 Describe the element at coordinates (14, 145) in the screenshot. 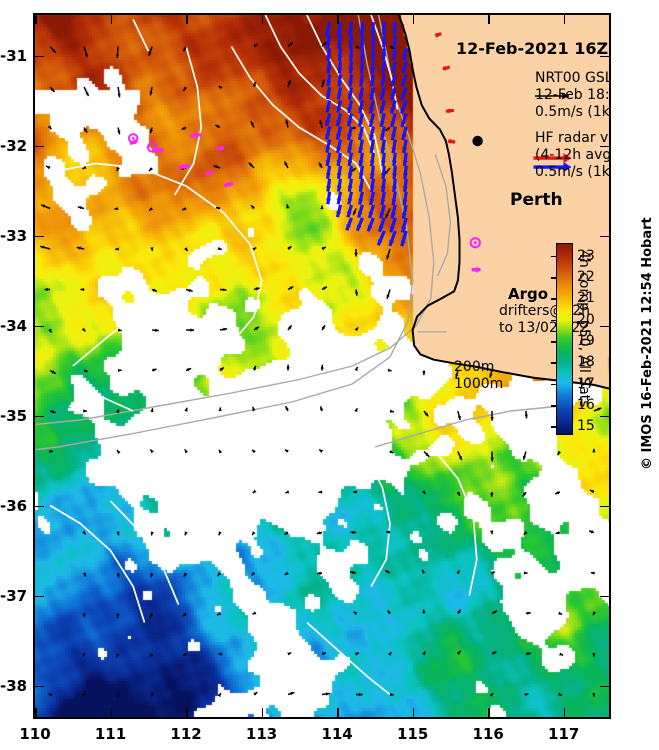

I see `y-axis-label: -32` at that location.